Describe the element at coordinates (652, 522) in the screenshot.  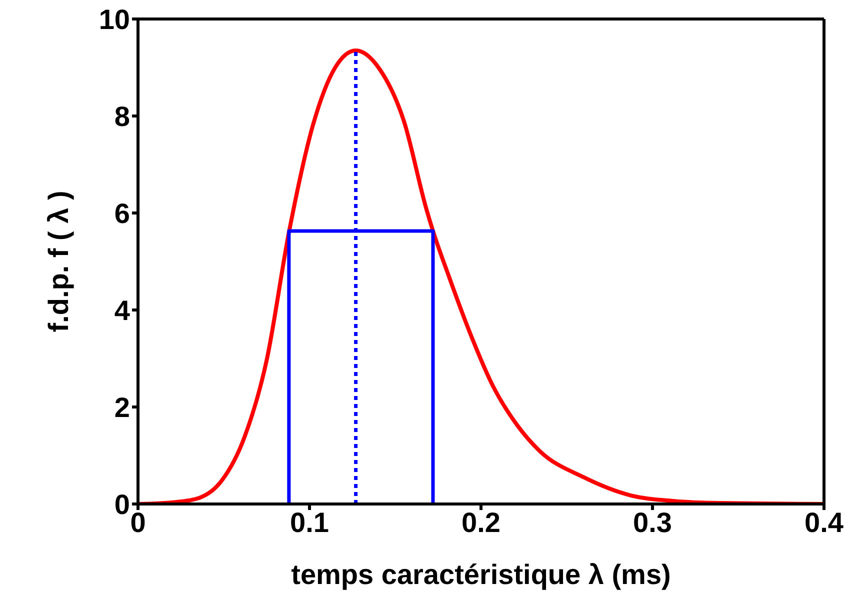
I see `x-tick-label: 0.3` at that location.